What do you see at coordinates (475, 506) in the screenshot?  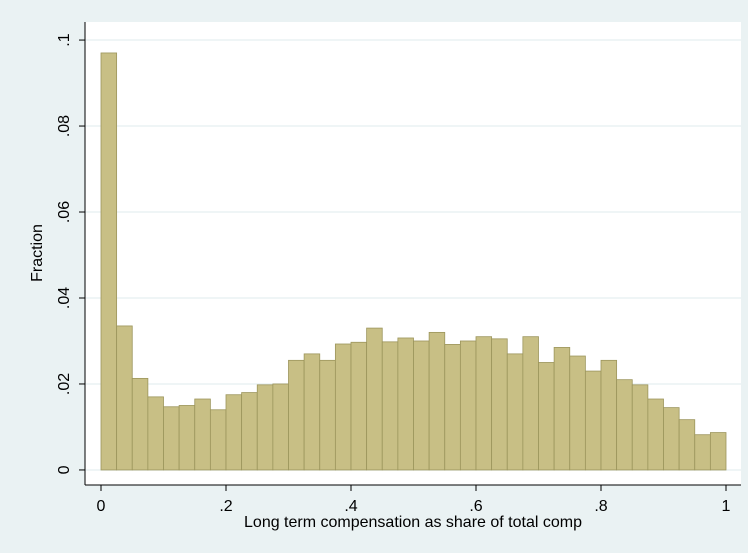 I see `x-tick-label: .6` at bounding box center [475, 506].